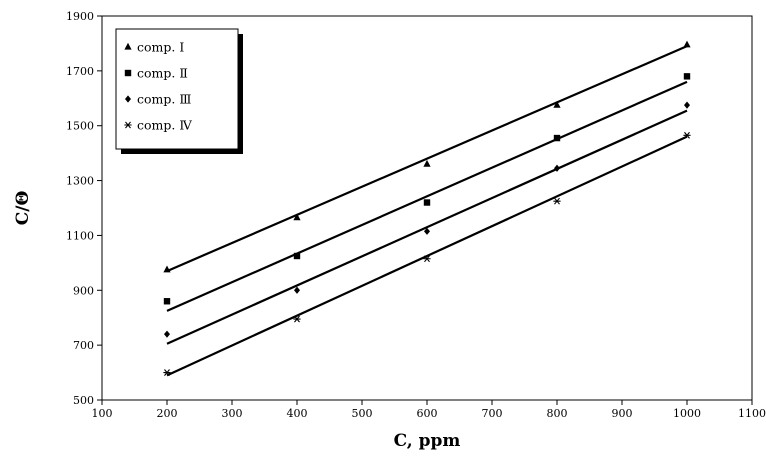 This screenshot has width=766, height=459. Describe the element at coordinates (167, 413) in the screenshot. I see `x-tick-label: 200` at that location.